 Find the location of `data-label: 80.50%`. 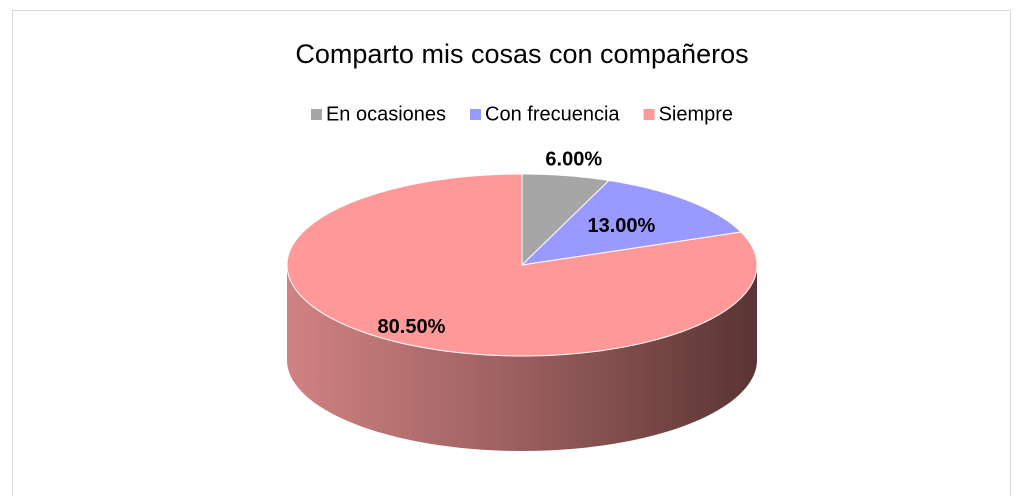

data-label: 80.50% is located at coordinates (412, 327).